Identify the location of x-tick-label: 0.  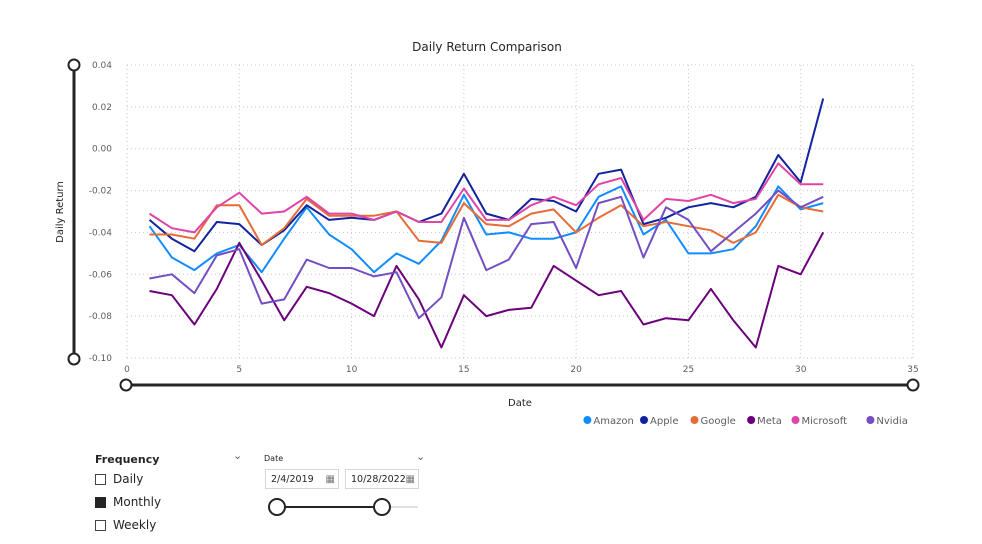
(127, 370).